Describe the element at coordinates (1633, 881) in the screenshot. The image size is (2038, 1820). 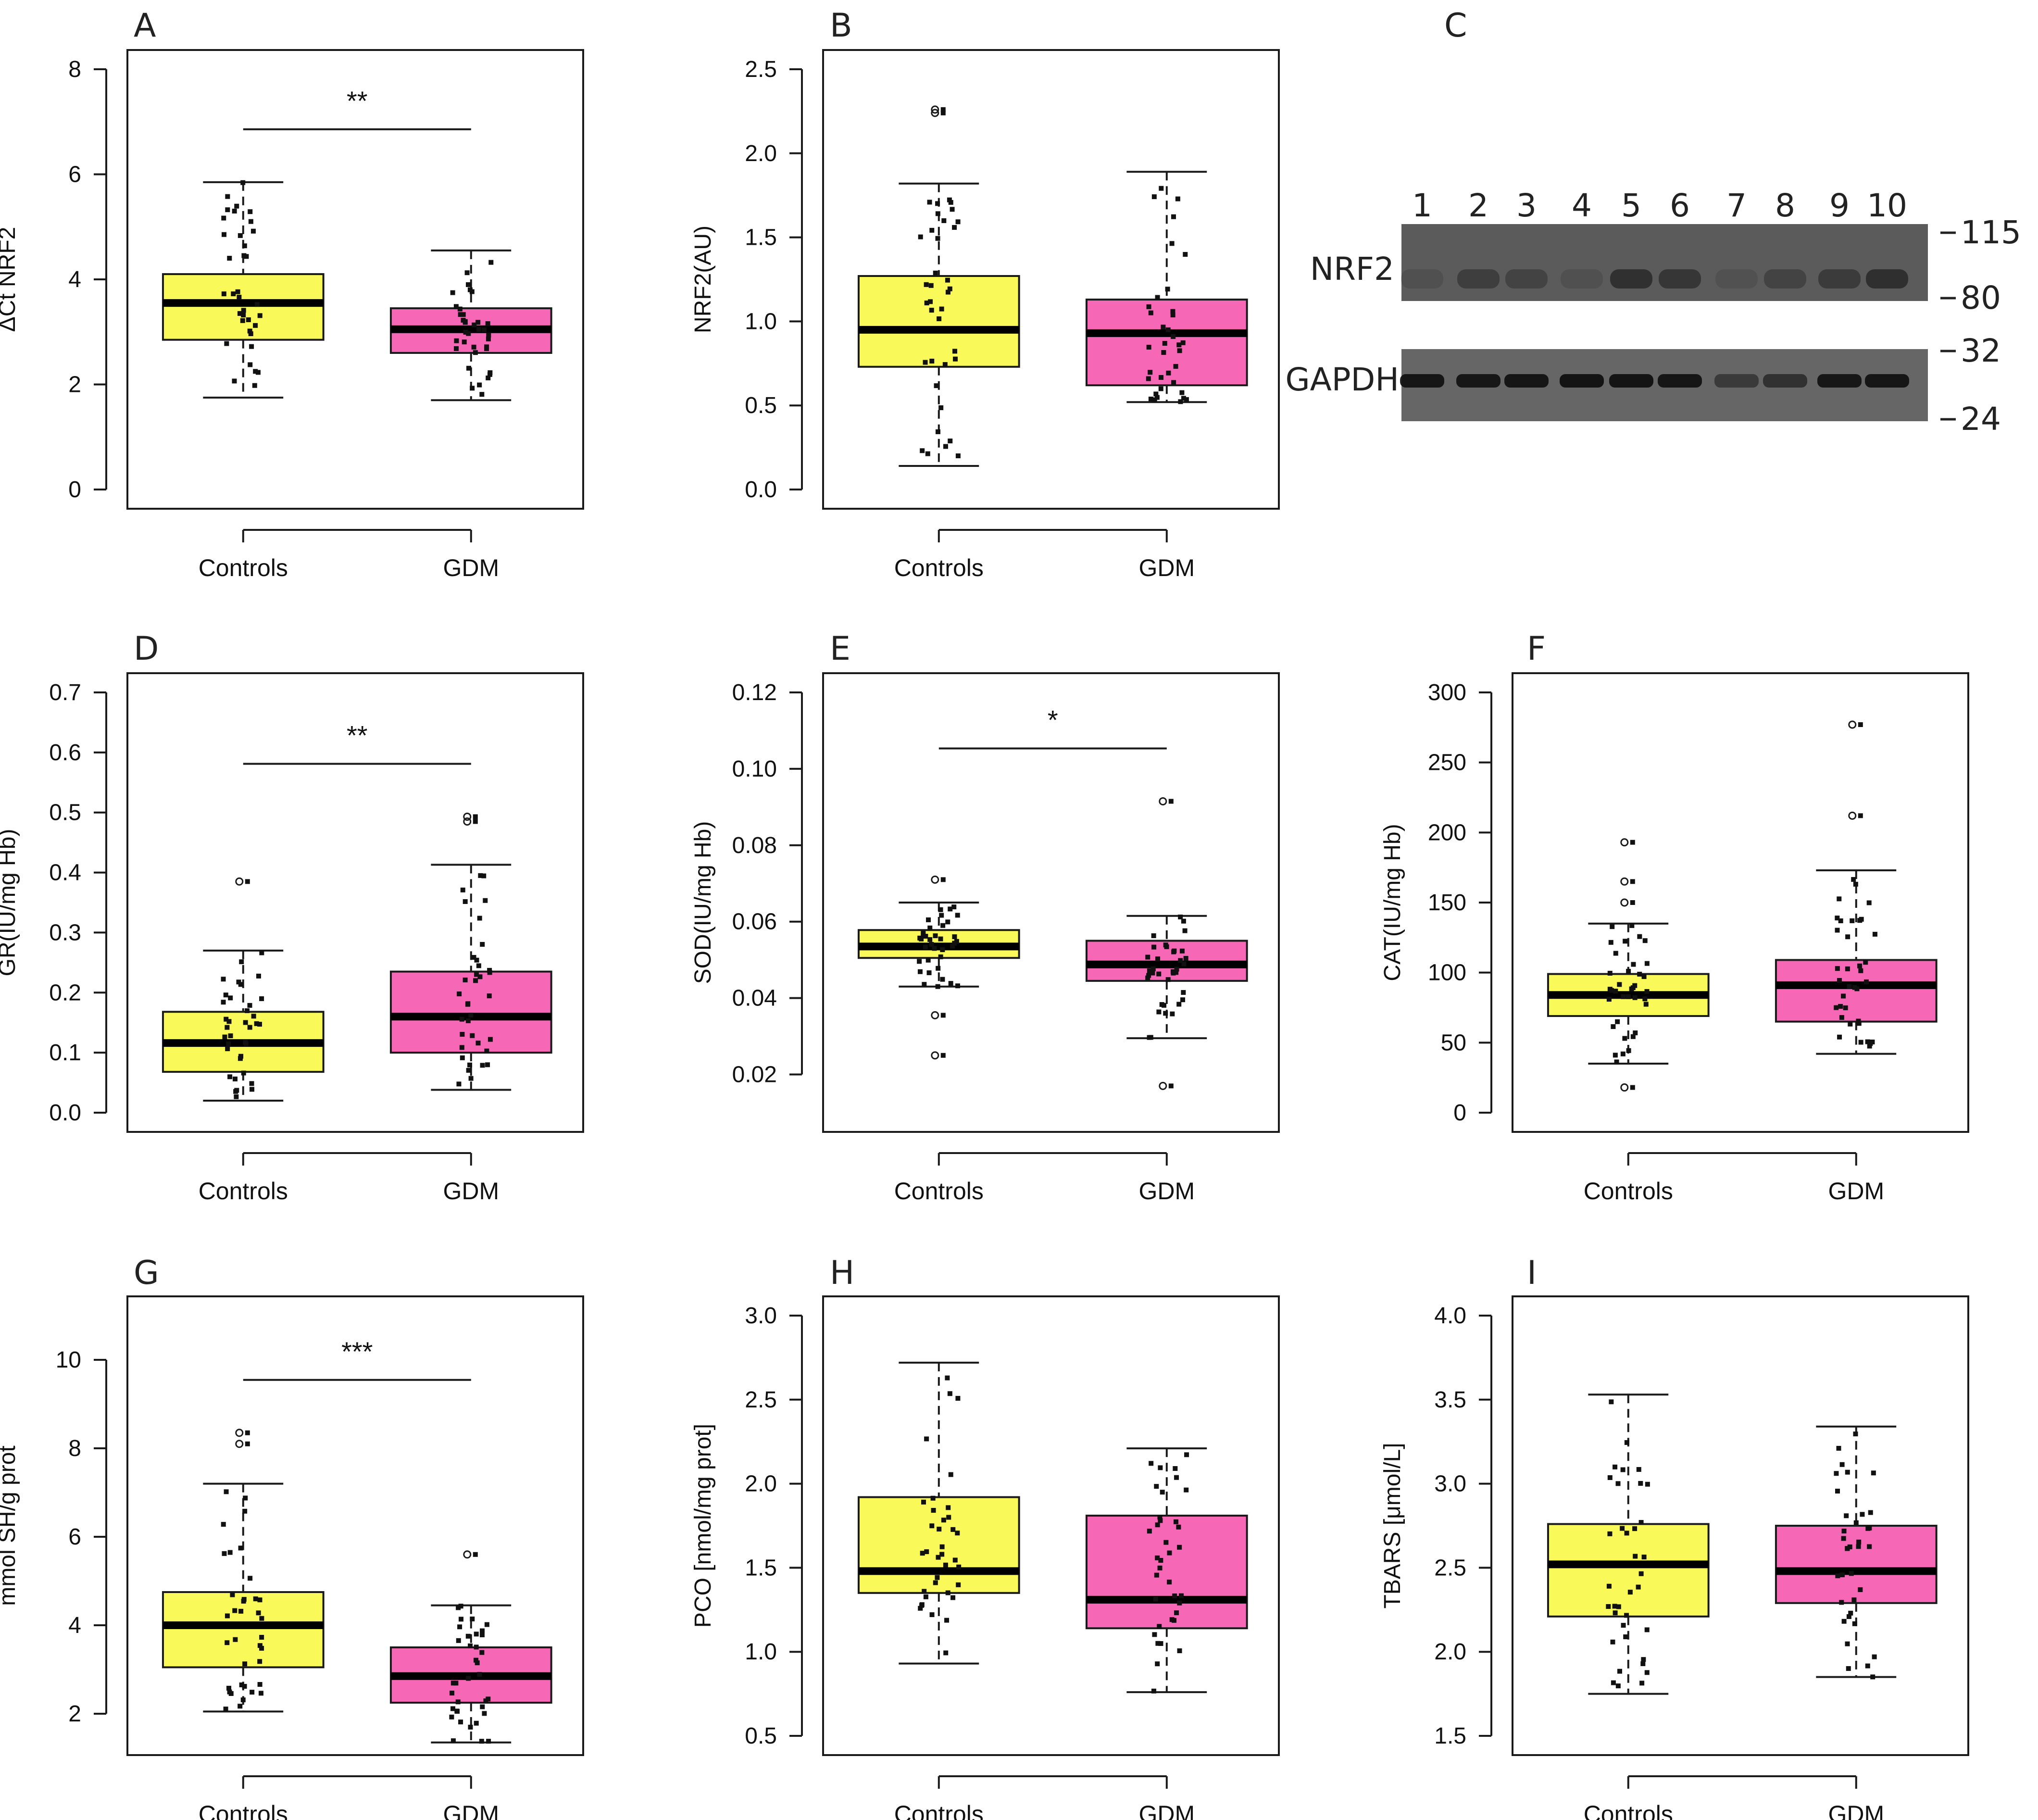
I see `panel-f-controls-outlier-point` at that location.